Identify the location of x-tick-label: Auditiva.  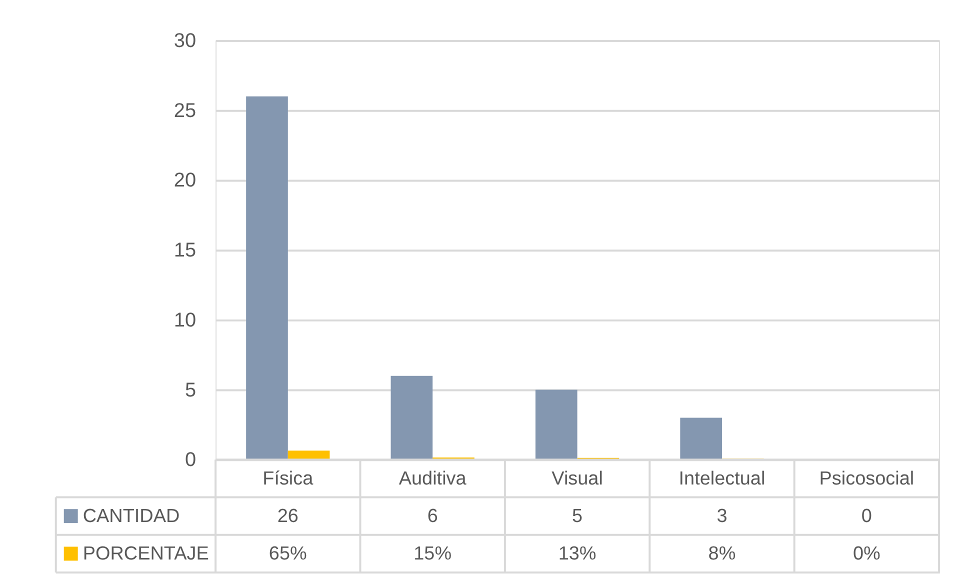
(432, 479).